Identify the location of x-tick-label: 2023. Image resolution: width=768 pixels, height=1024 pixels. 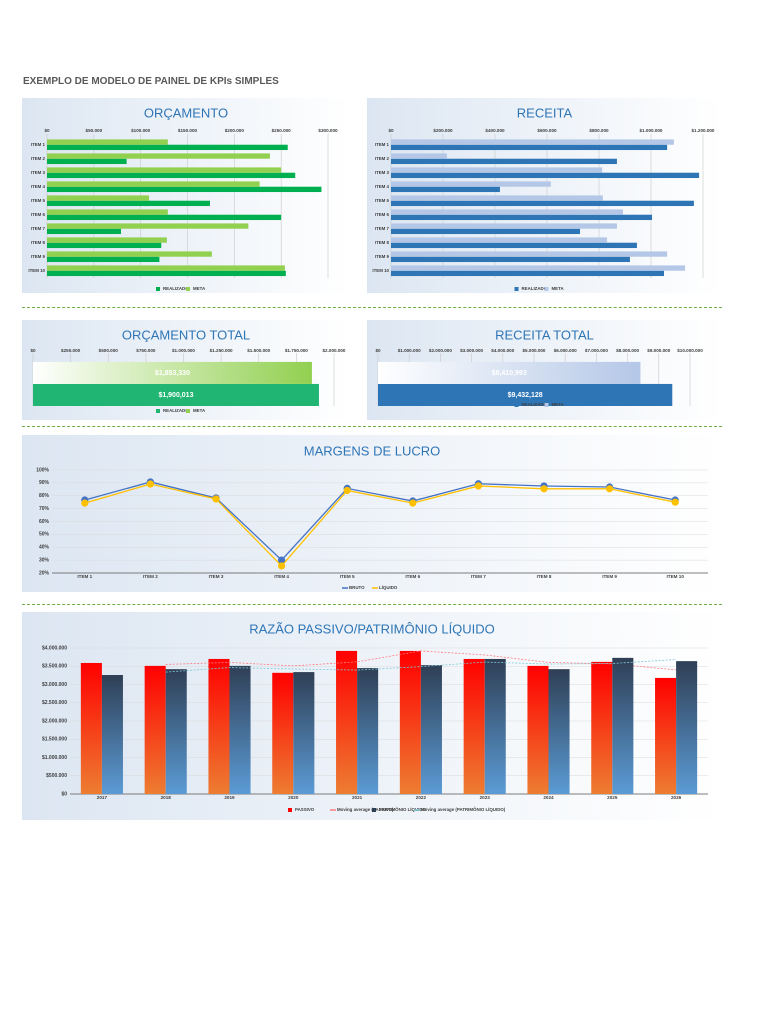
(485, 797).